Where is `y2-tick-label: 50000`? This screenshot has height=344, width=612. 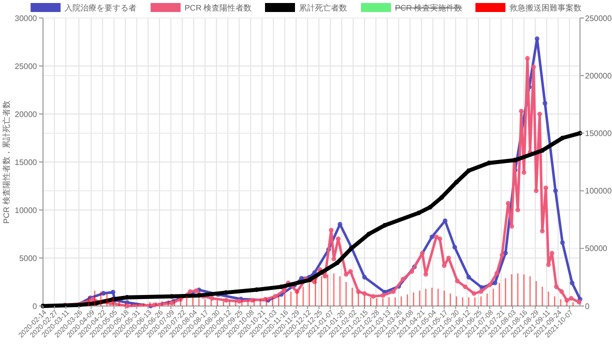 y2-tick-label: 50000 is located at coordinates (596, 249).